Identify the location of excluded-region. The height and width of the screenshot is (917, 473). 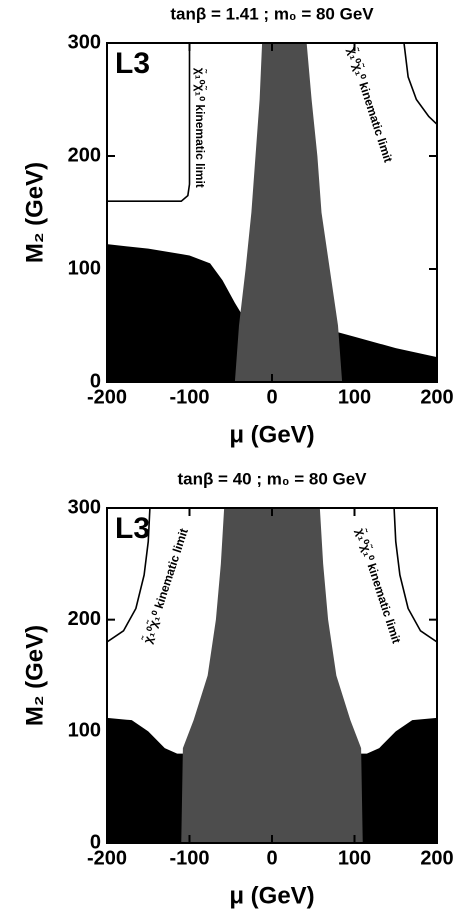
(272, 313).